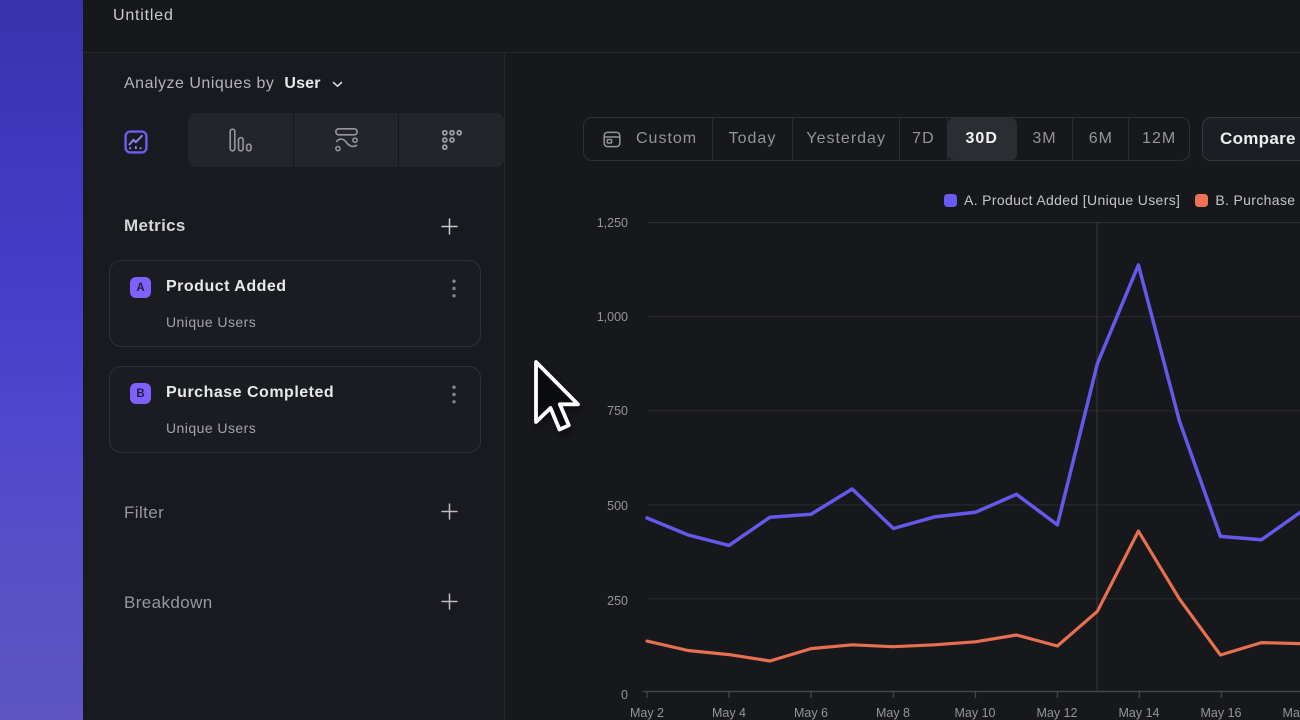  Describe the element at coordinates (617, 601) in the screenshot. I see `svg-text: 250` at that location.